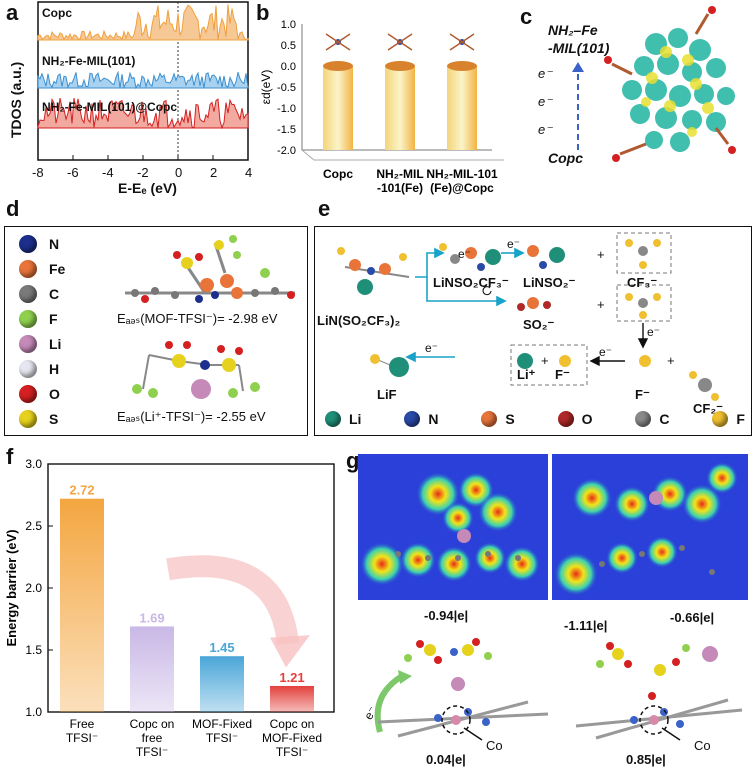 Image resolution: width=756 pixels, height=772 pixels. I want to click on so2-molecule, so click(534, 304).